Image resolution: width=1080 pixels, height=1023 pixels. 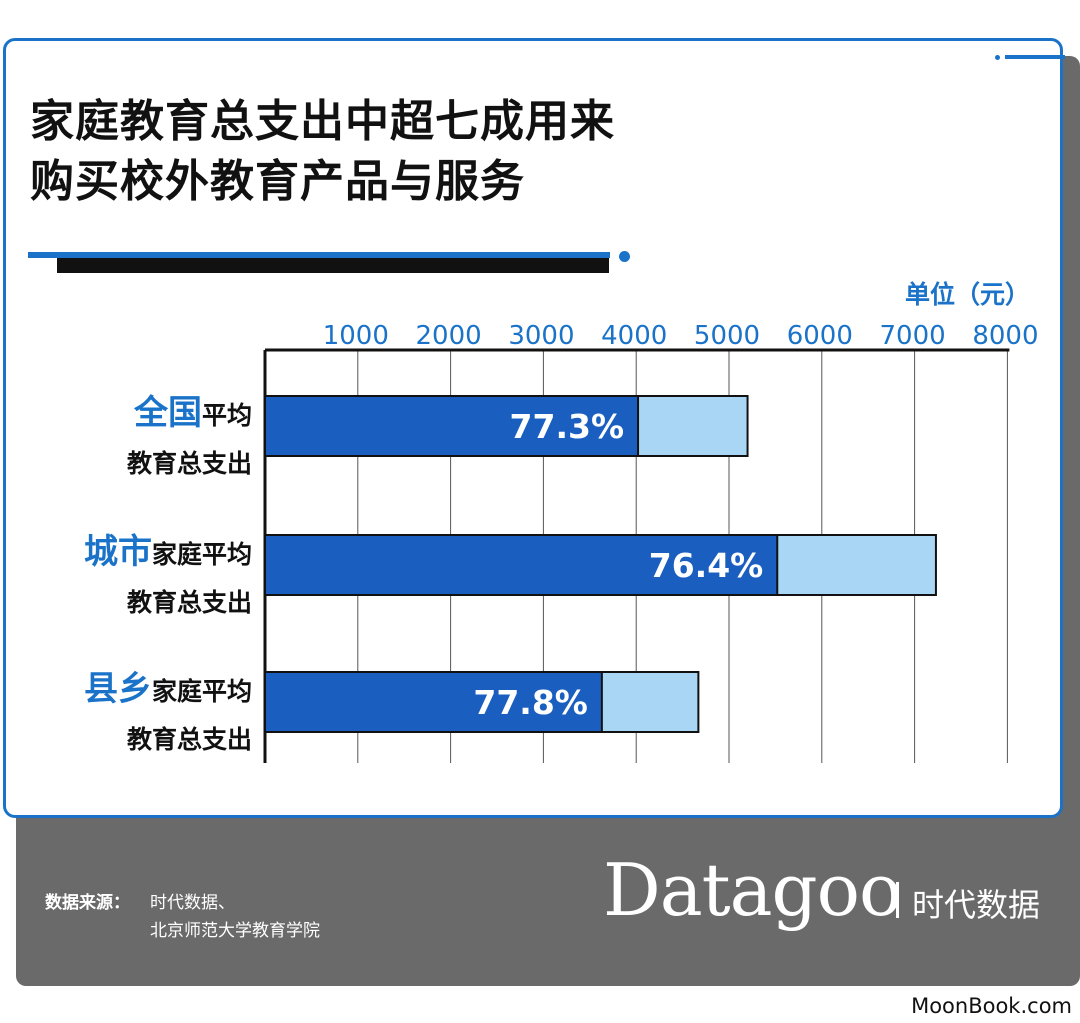 I want to click on chart-title: 家庭教育总支出中超七成用来 购买校外教育产品与服务, so click(x=430, y=152).